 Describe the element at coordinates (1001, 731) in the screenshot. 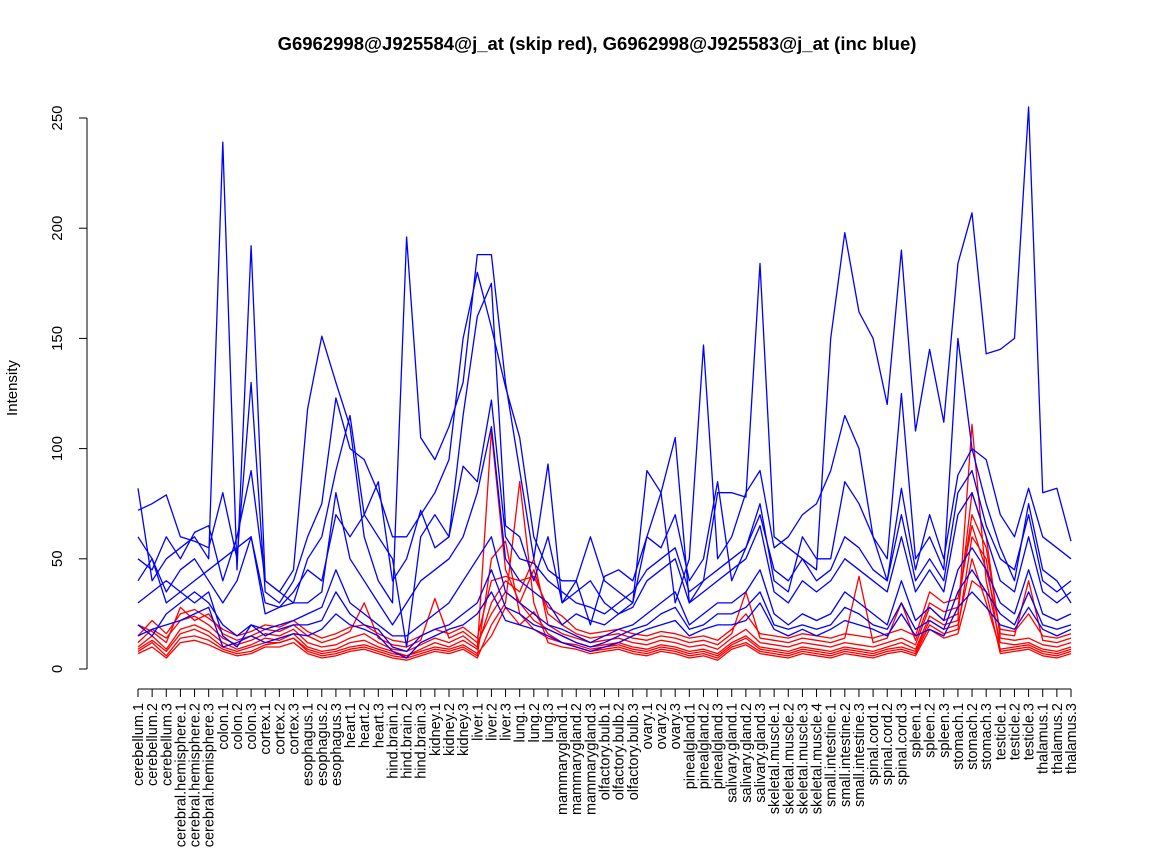

I see `x-tick-label: testicle.1` at that location.